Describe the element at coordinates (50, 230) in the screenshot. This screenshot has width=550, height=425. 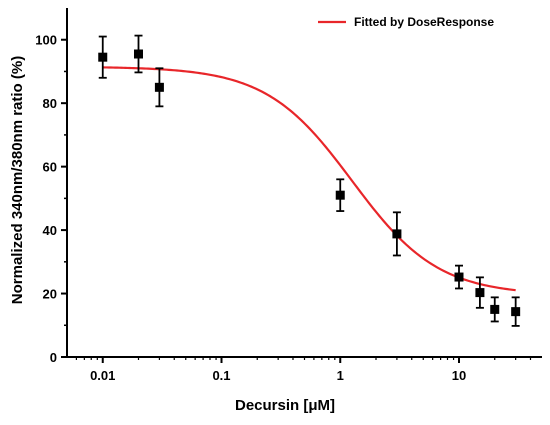
I see `y-tick-label: 40` at that location.